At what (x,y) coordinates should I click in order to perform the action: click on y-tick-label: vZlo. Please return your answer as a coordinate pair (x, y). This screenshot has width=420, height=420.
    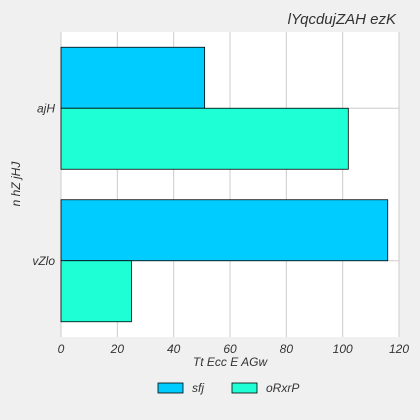
    Looking at the image, I should click on (43, 261).